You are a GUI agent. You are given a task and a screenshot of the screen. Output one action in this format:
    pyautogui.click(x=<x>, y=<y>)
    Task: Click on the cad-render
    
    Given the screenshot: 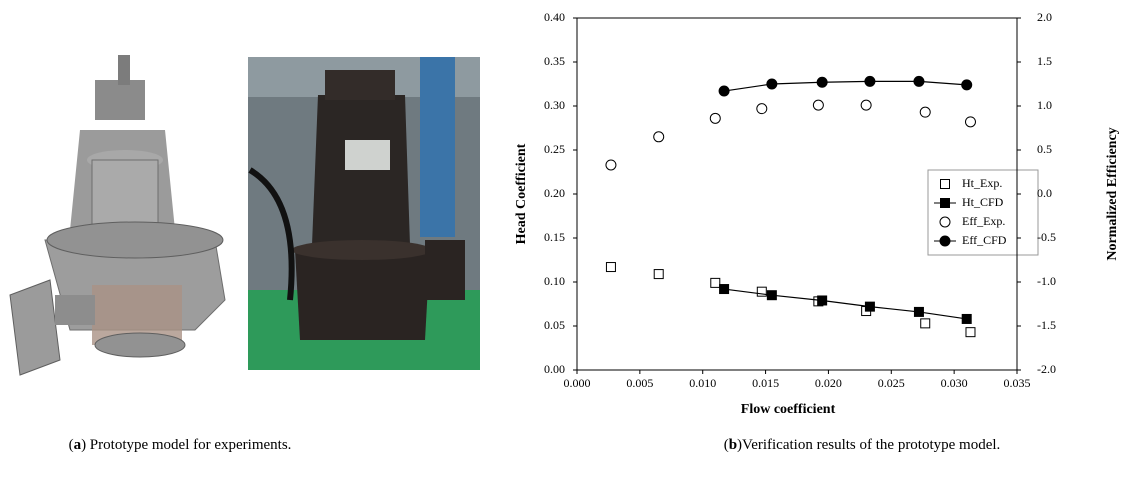 What is the action you would take?
    pyautogui.click(x=117, y=215)
    